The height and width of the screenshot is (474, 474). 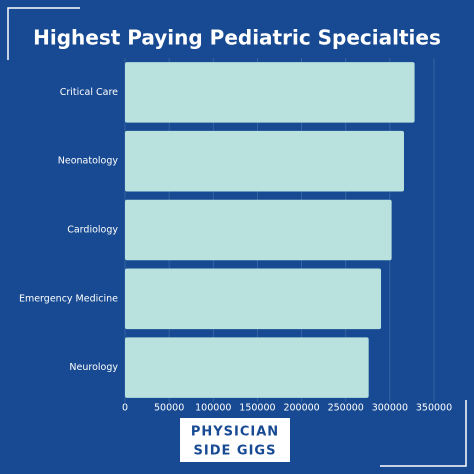 I want to click on y-tick-label: Emergency Medicine, so click(x=68, y=298).